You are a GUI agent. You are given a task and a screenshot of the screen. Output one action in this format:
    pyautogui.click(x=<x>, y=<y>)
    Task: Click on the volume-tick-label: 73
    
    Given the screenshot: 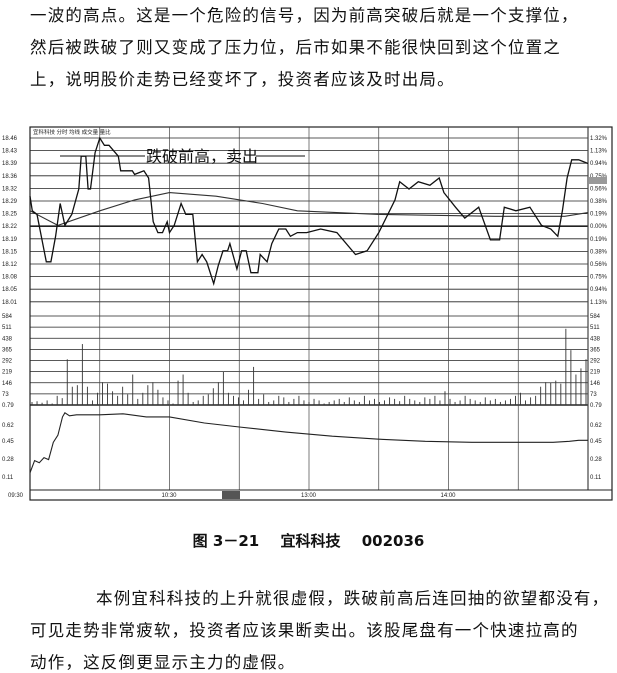 What is the action you would take?
    pyautogui.click(x=5, y=395)
    